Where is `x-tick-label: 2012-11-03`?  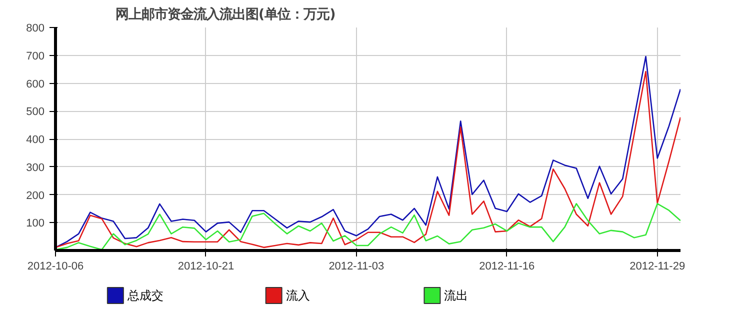 x-tick-label: 2012-11-03 is located at coordinates (356, 266).